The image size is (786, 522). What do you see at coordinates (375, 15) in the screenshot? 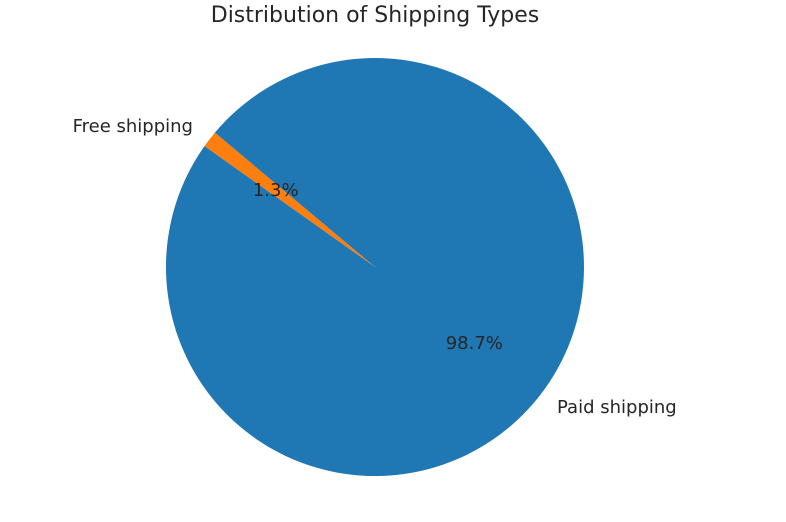
I see `chart-title: Distribution of Shipping Types` at bounding box center [375, 15].